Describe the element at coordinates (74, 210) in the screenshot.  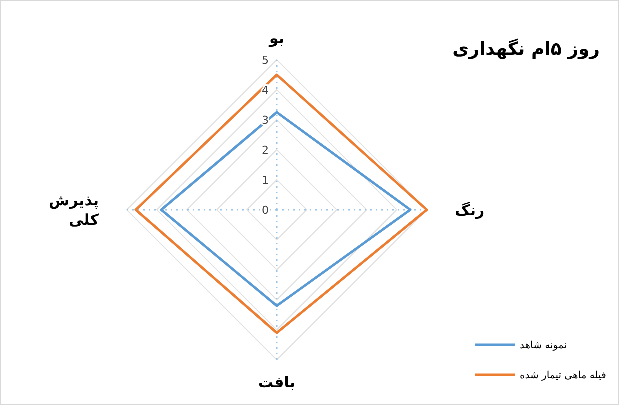
I see `spoke-label: پذیرش کلی` at that location.